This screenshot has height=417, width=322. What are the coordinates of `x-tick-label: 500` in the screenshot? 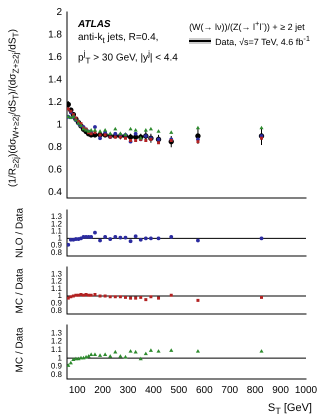 It's located at (179, 390).